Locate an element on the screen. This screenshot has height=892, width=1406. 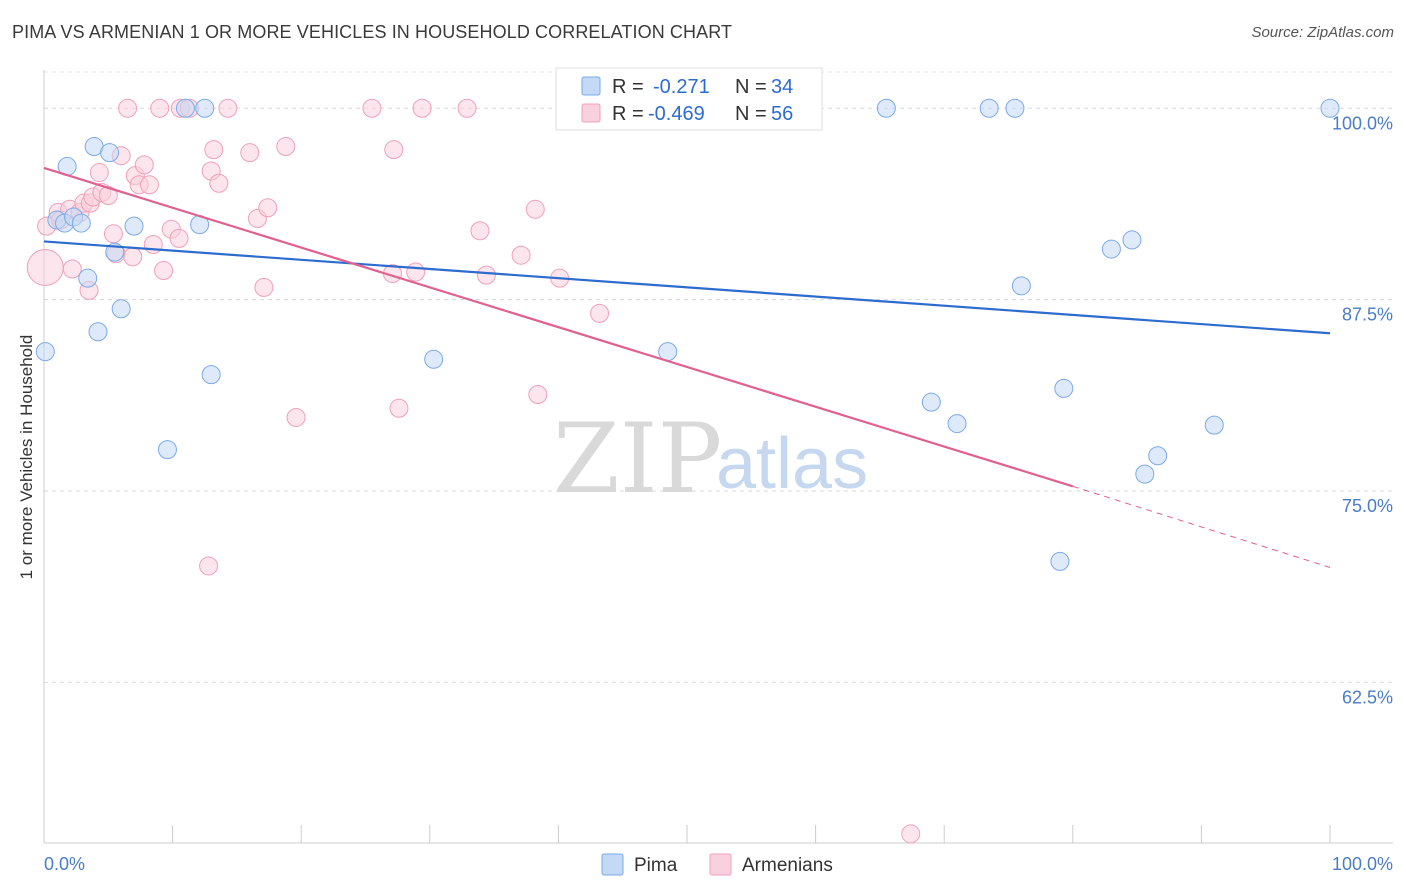
x-tick-label-0: 0.0% is located at coordinates (64, 864).